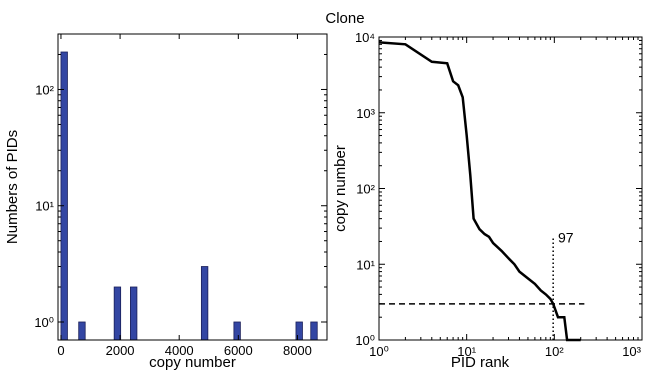 The height and width of the screenshot is (375, 652). What do you see at coordinates (631, 351) in the screenshot?
I see `x-tick-label: 10³` at bounding box center [631, 351].